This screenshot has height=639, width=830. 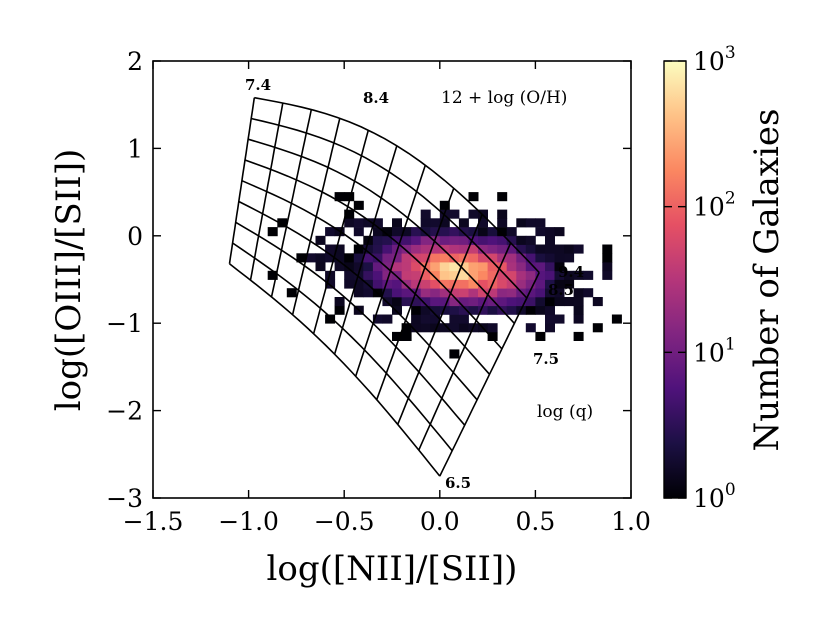 What do you see at coordinates (675, 279) in the screenshot?
I see `colorbar` at bounding box center [675, 279].